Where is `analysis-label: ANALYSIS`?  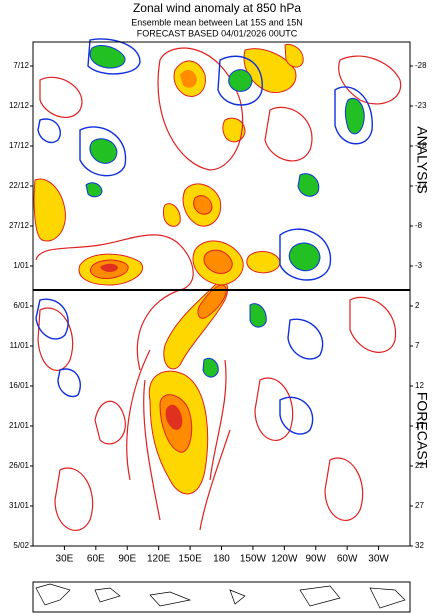
analysis-label: ANALYSIS is located at coordinates (422, 159).